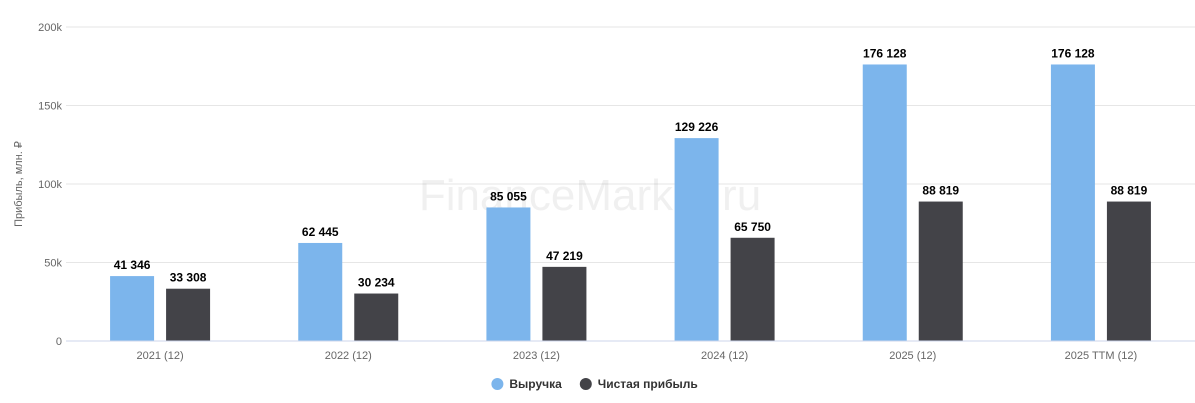  What do you see at coordinates (724, 356) in the screenshot?
I see `x-tick-label: 2024 (12)` at bounding box center [724, 356].